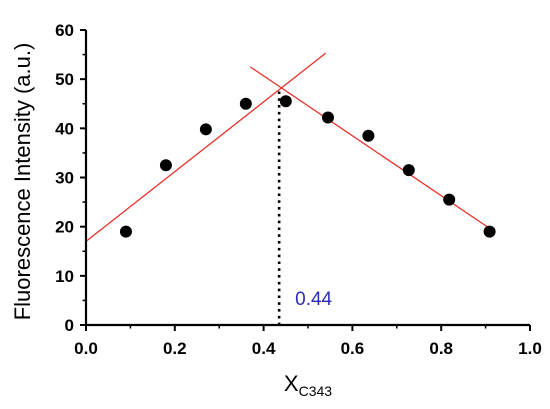 The height and width of the screenshot is (409, 550). Describe the element at coordinates (264, 348) in the screenshot. I see `x-tick-label: 0.4` at that location.